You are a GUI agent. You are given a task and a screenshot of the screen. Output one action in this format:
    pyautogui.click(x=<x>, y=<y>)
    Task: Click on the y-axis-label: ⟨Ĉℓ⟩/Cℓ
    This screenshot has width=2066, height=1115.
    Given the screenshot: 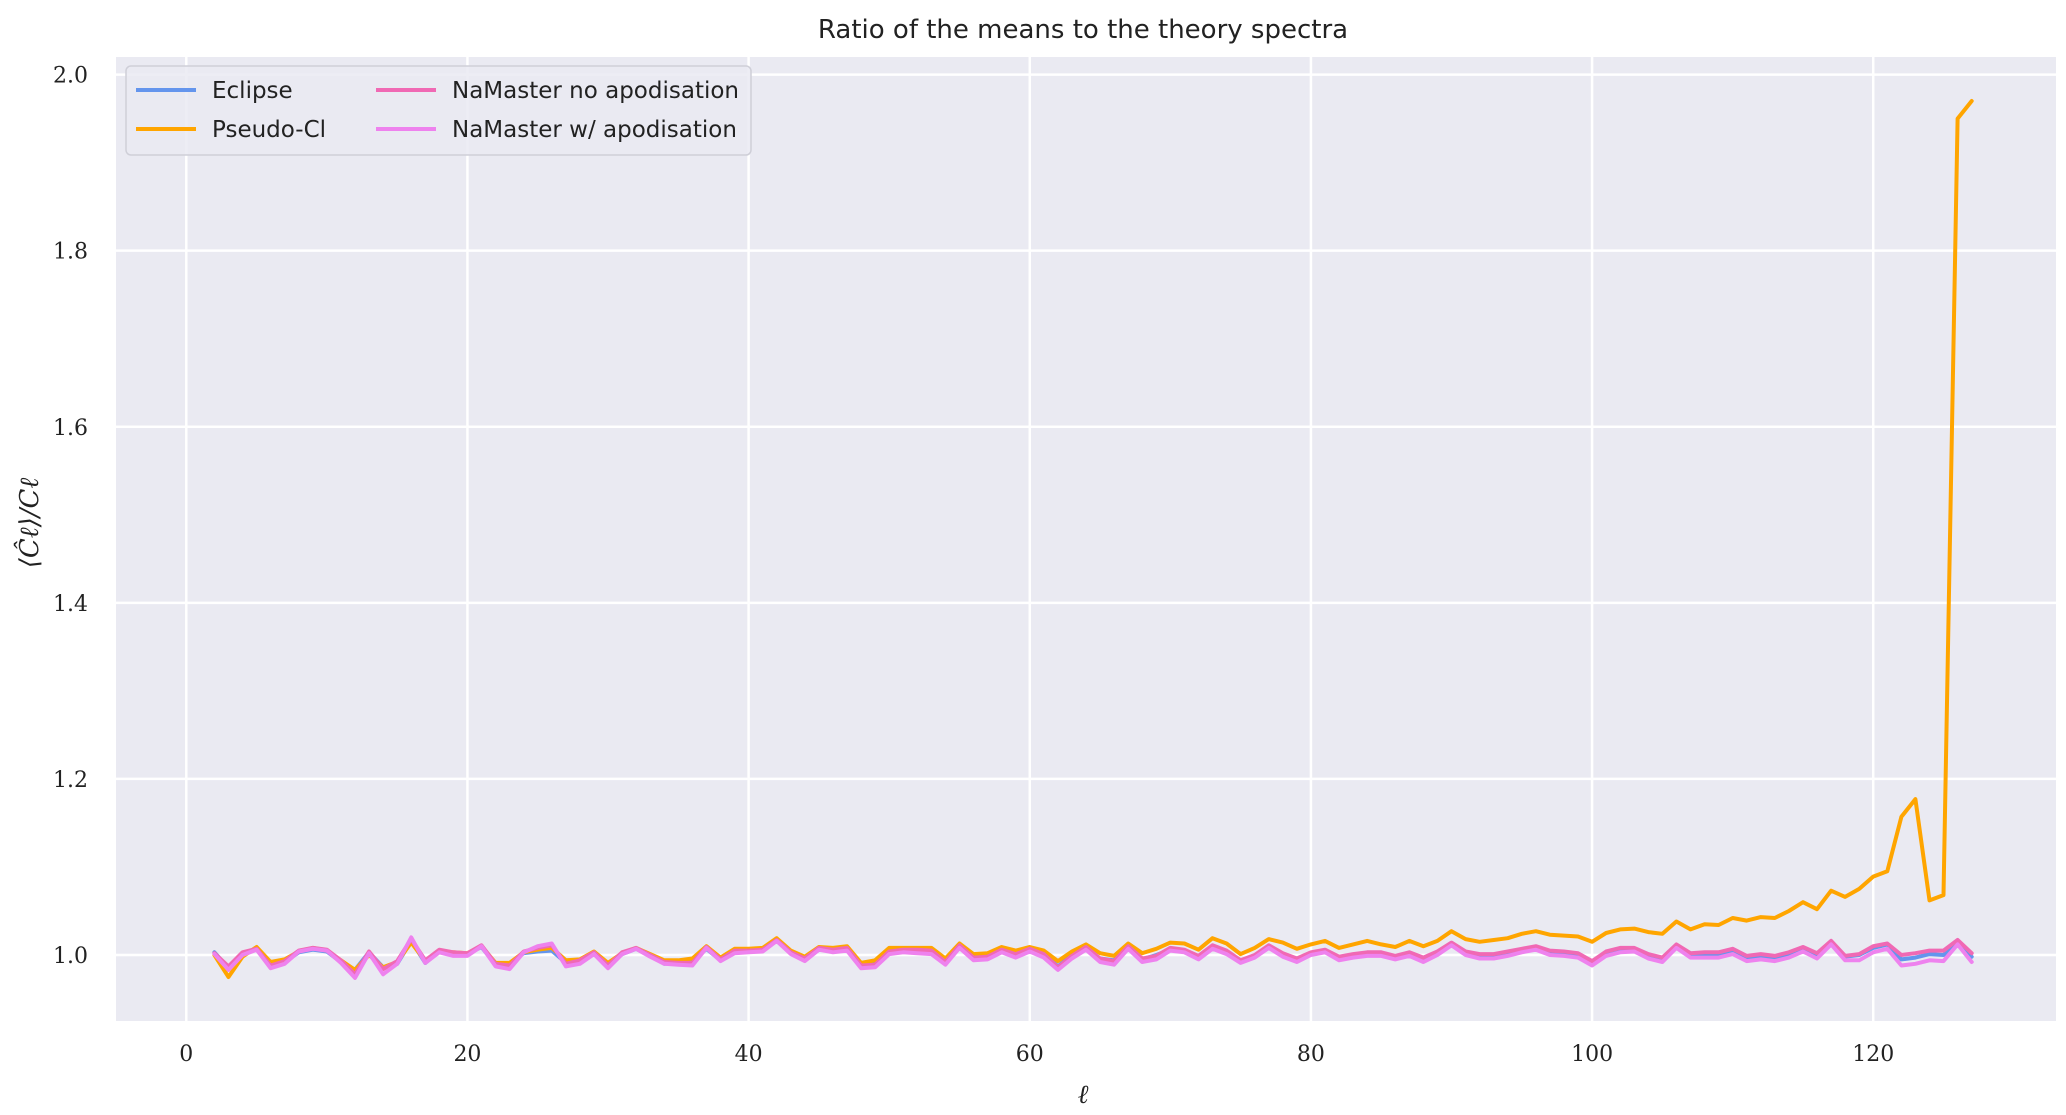 What is the action you would take?
    pyautogui.click(x=29, y=523)
    